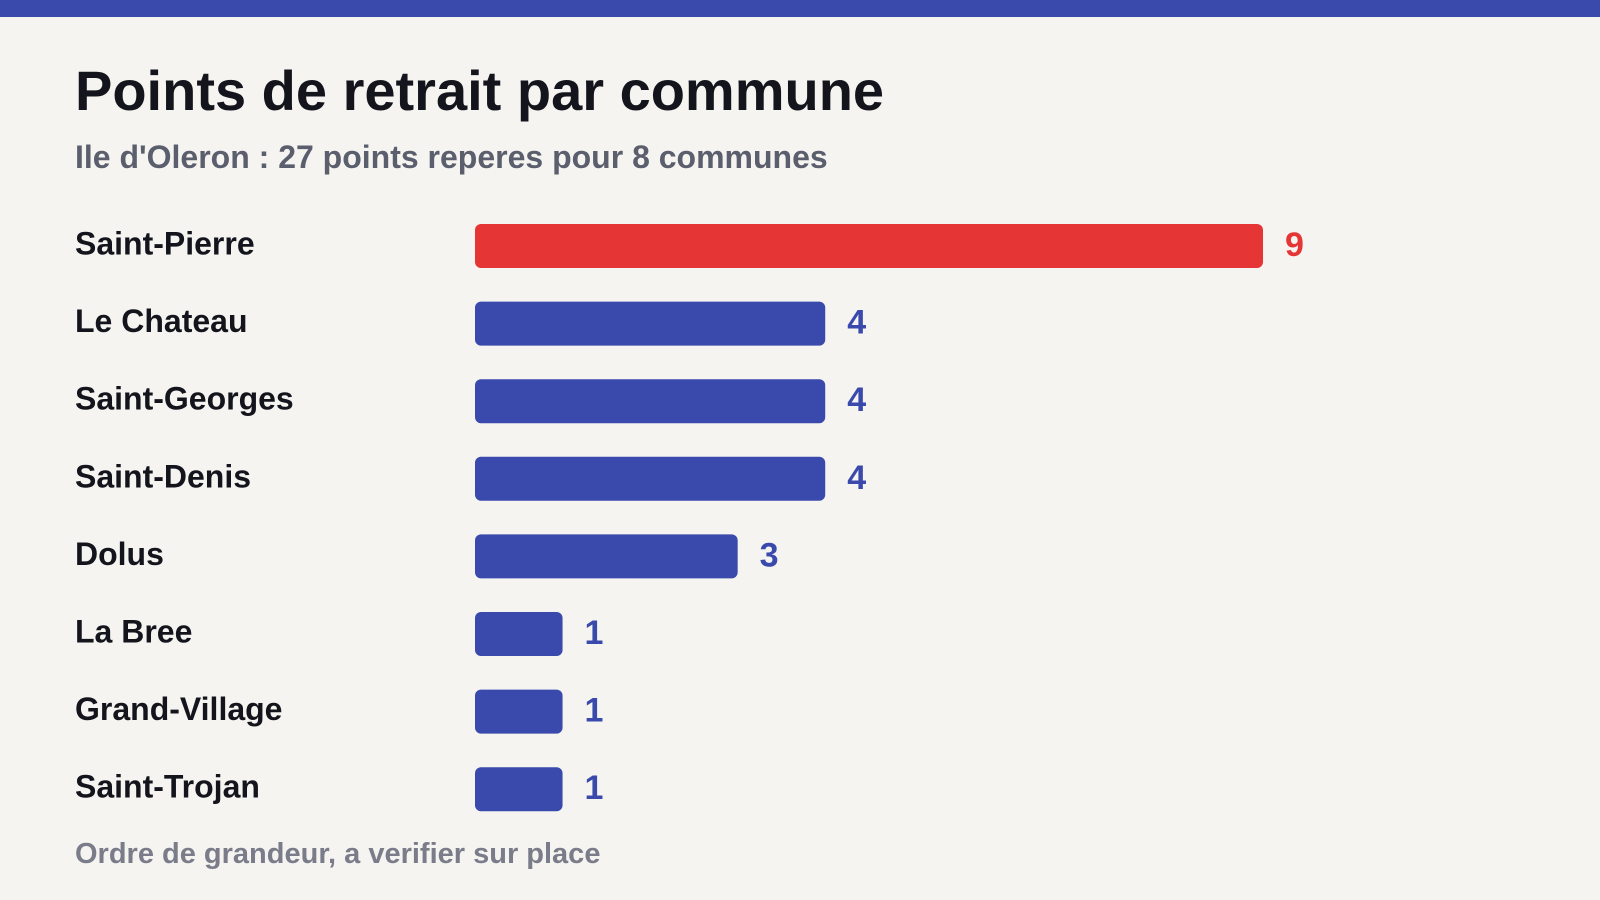  I want to click on value-label-saint-trojan: 1, so click(594, 788).